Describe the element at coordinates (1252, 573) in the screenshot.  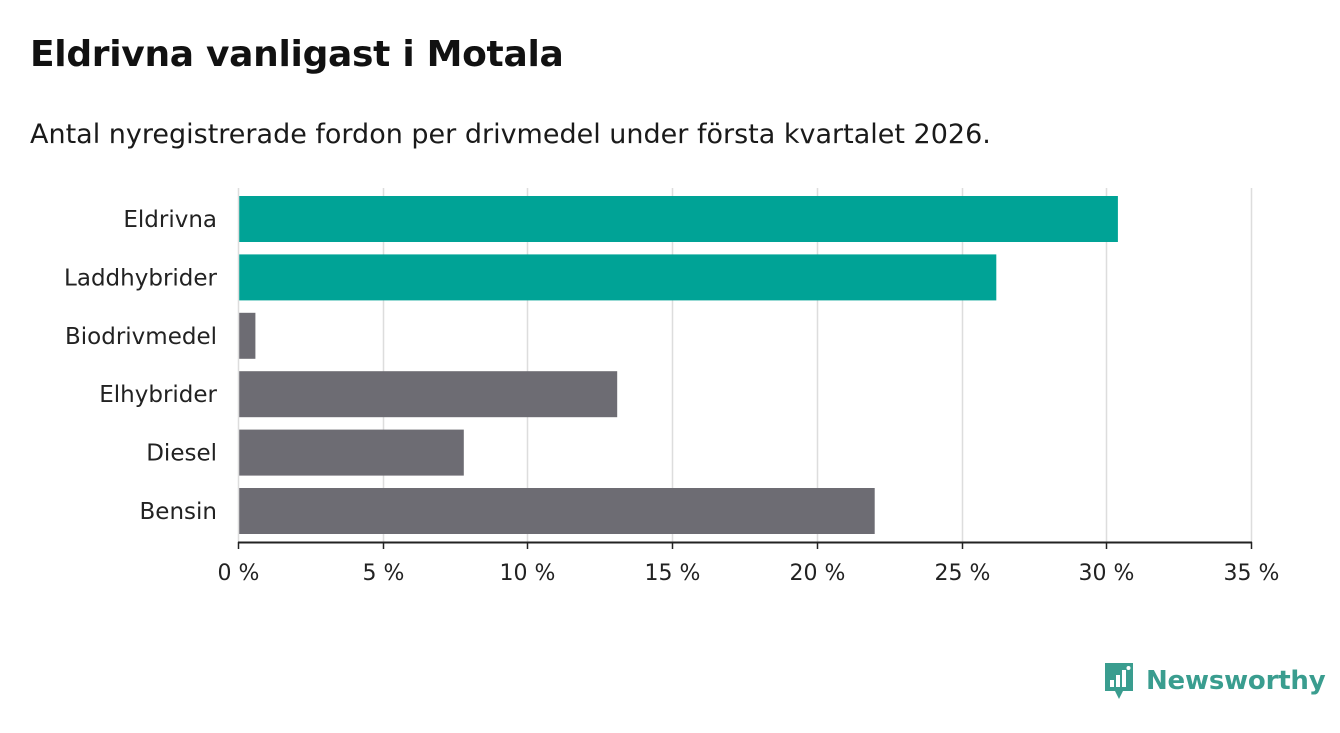
I see `x-tick-label: 35 %` at that location.